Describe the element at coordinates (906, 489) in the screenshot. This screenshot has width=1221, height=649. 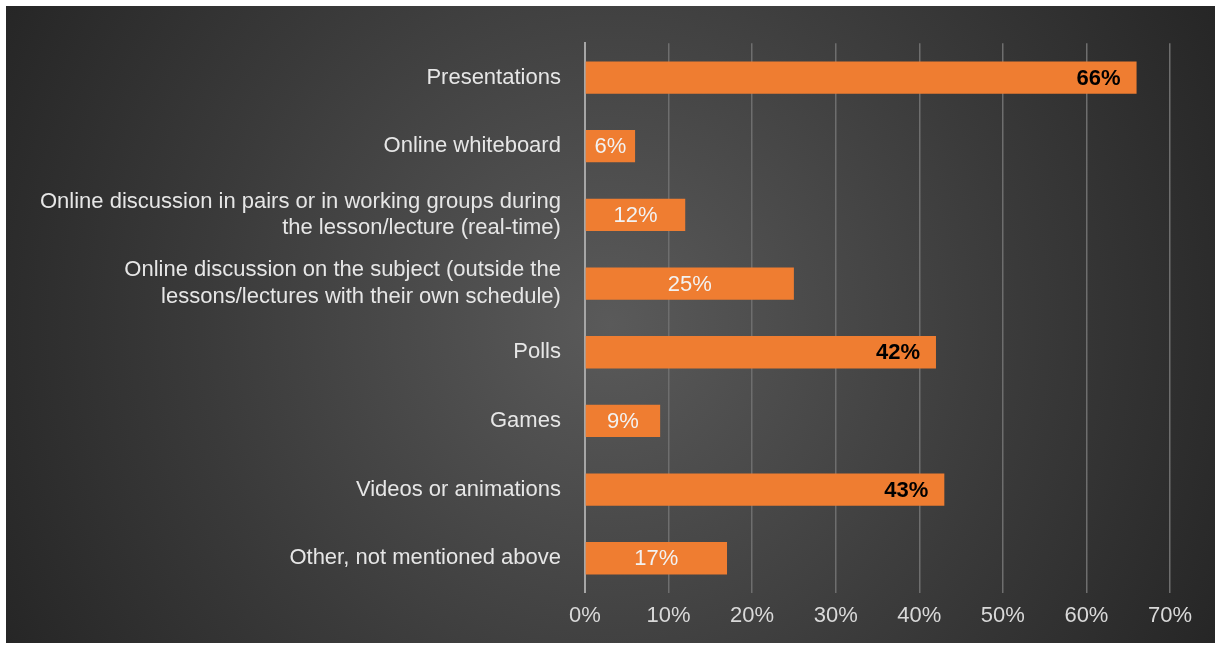
I see `data-label: 43%` at that location.